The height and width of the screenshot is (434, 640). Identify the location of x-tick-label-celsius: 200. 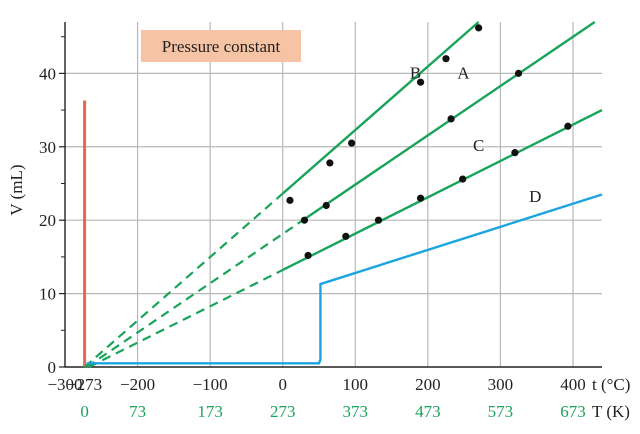
(428, 384).